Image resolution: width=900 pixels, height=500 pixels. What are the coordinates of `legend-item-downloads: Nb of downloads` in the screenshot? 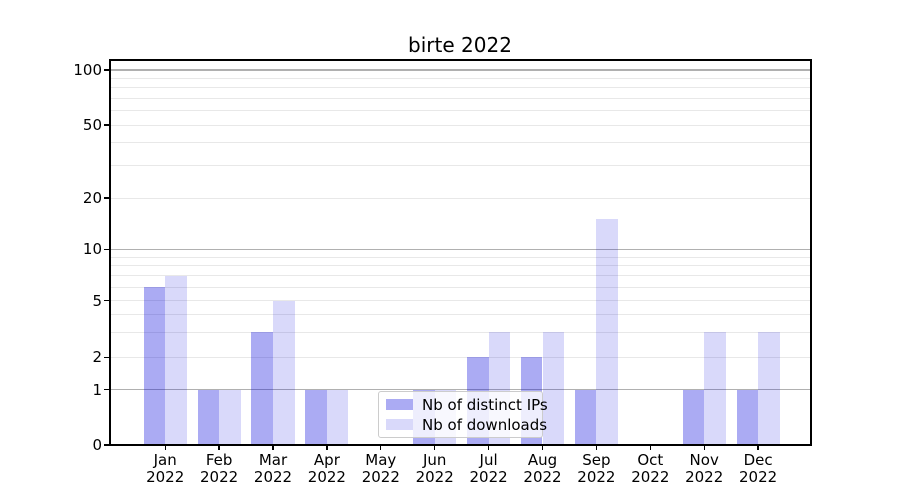 It's located at (466, 425).